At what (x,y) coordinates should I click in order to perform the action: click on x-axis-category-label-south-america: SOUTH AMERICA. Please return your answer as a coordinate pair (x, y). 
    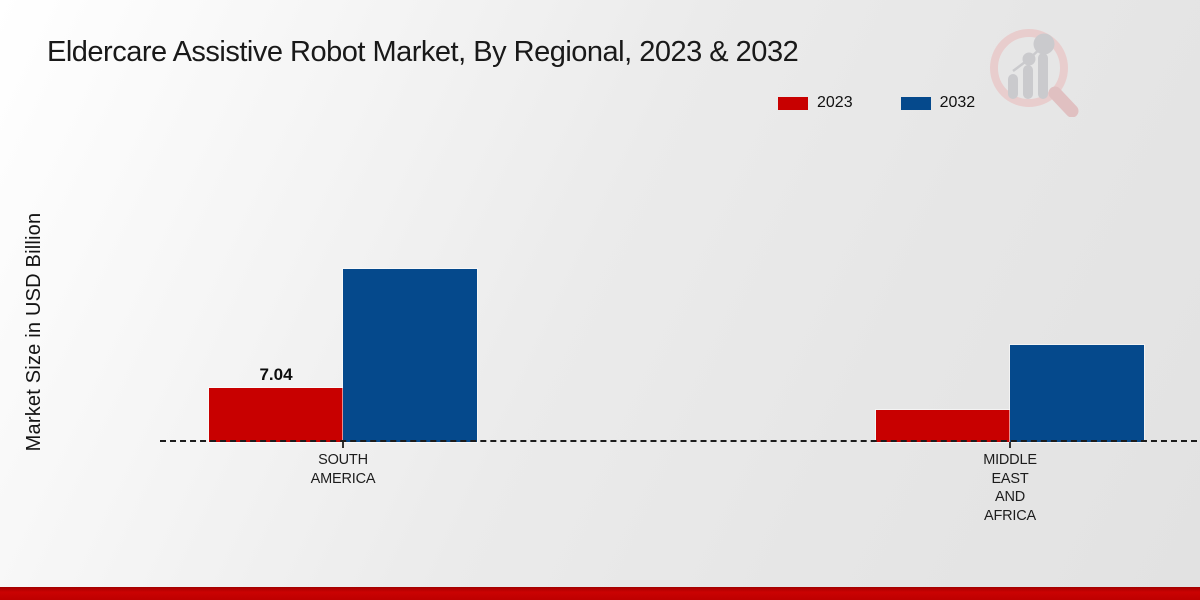
    Looking at the image, I should click on (343, 469).